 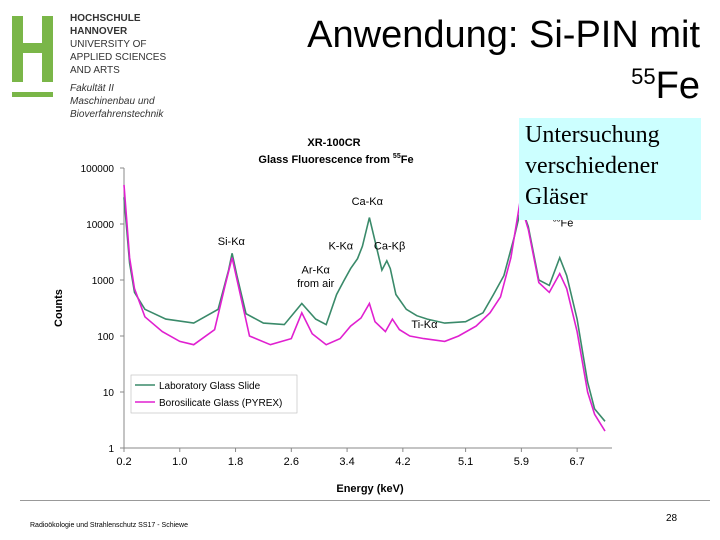 What do you see at coordinates (98, 169) in the screenshot?
I see `y-tick-label: 100000` at bounding box center [98, 169].